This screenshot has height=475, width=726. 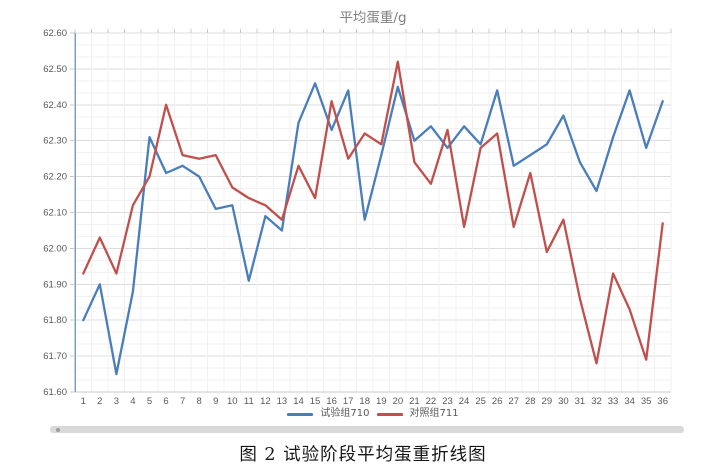 What do you see at coordinates (414, 401) in the screenshot?
I see `x-tick-label: 21` at bounding box center [414, 401].